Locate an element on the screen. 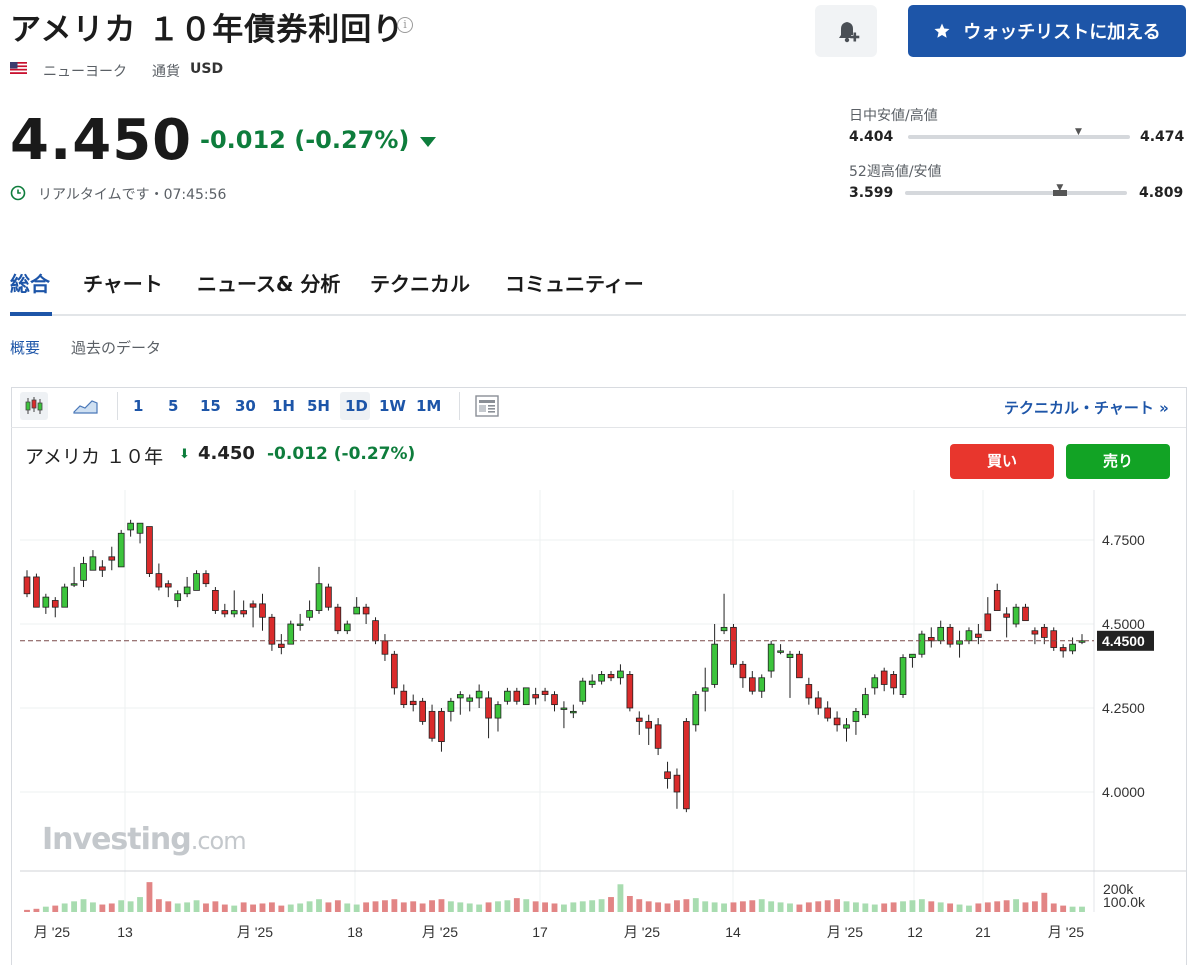 This screenshot has height=965, width=1200. sell-button: 売り is located at coordinates (1118, 461).